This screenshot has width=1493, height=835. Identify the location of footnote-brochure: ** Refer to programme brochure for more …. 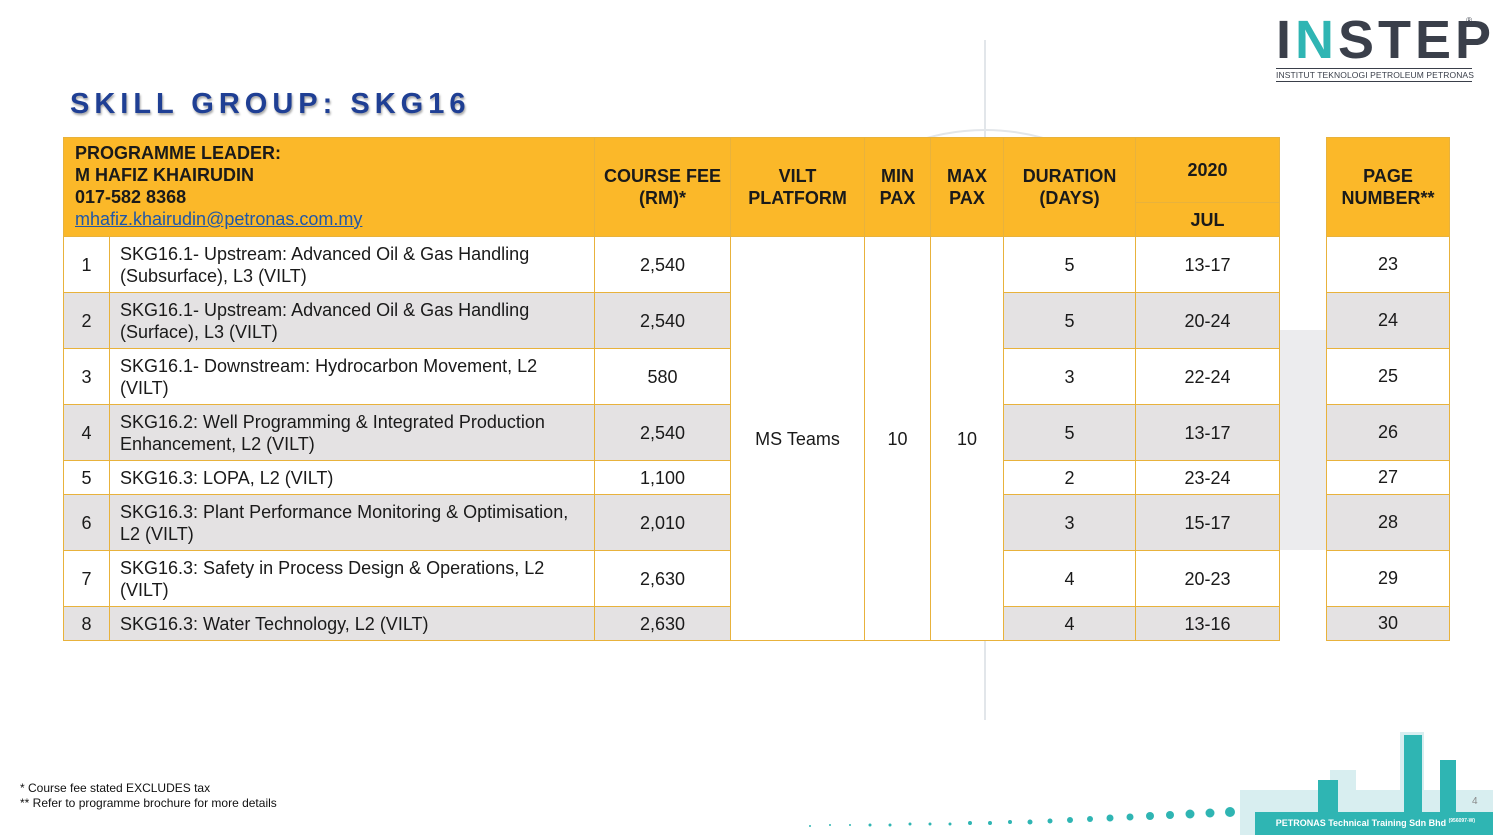
(148, 803).